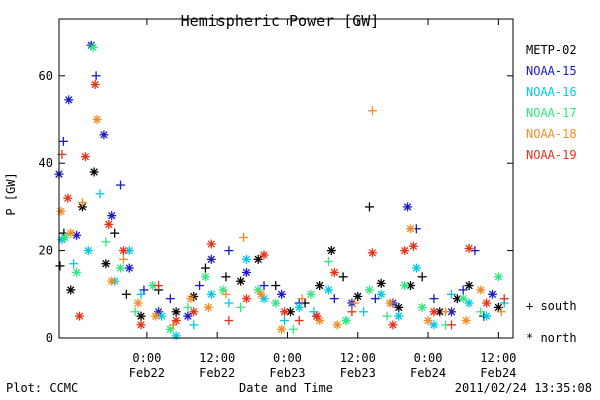 Image resolution: width=600 pixels, height=400 pixels. Describe the element at coordinates (551, 306) in the screenshot. I see `marker-legend-south: + south` at that location.